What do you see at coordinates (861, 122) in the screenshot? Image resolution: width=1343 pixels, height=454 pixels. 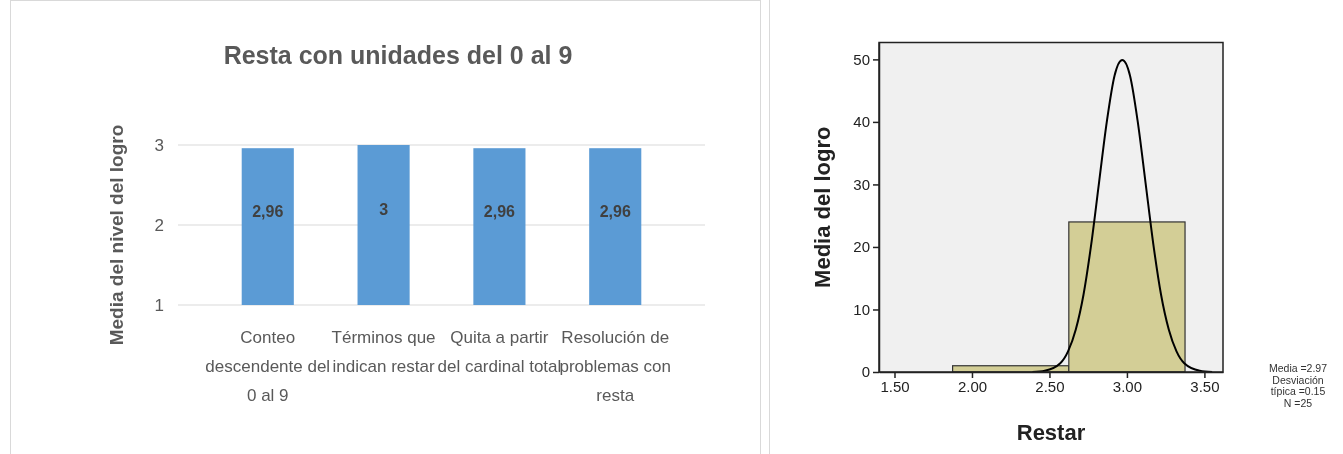 I see `y-tick-label: 40` at bounding box center [861, 122].